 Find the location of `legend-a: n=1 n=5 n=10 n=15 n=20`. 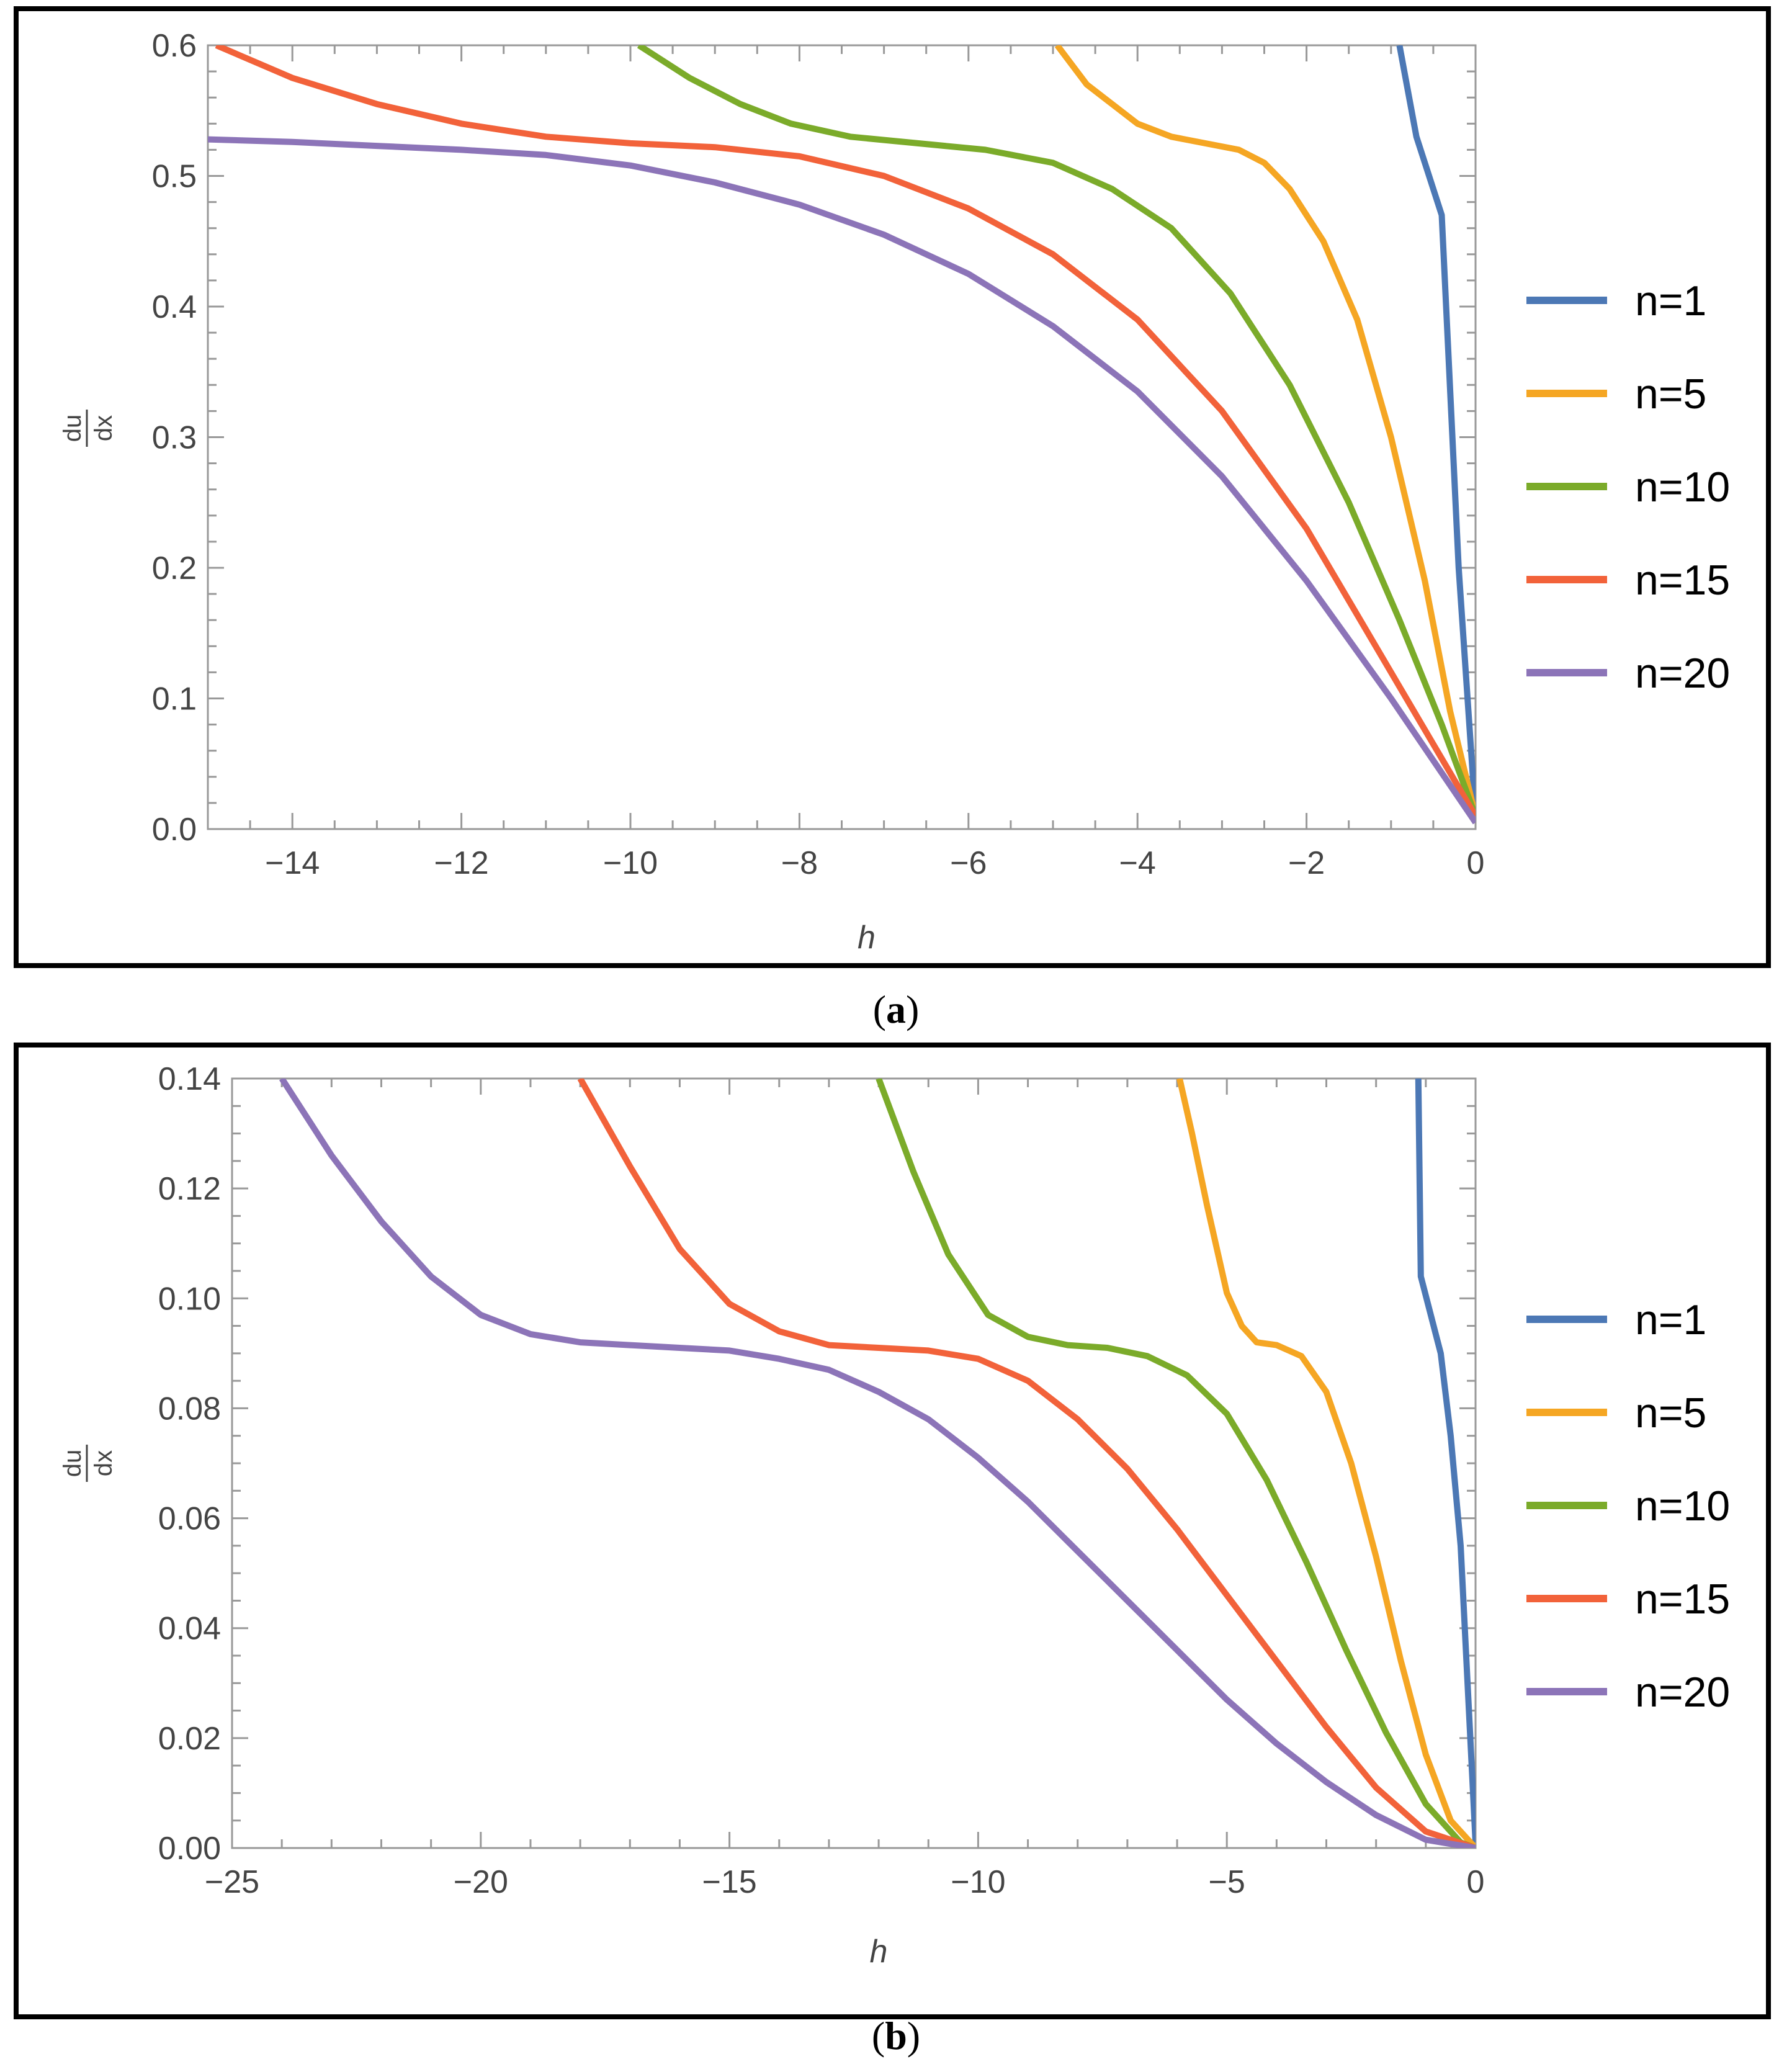

legend-a: n=1 n=5 n=10 n=15 n=20 is located at coordinates (1628, 487).